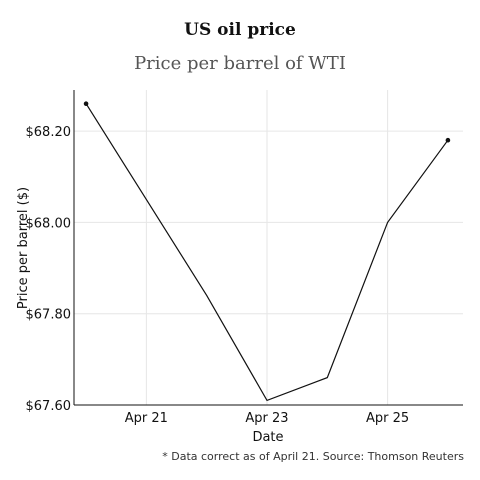 The height and width of the screenshot is (480, 480). What do you see at coordinates (49, 223) in the screenshot?
I see `y-tick-label: $68.00` at bounding box center [49, 223].